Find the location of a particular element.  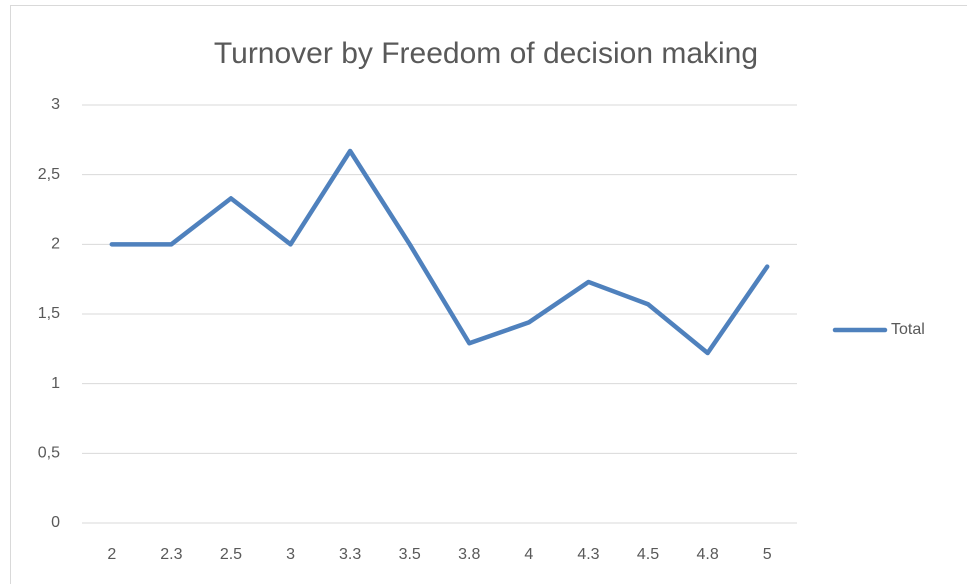

x-tick-label: 4.5 is located at coordinates (648, 554).